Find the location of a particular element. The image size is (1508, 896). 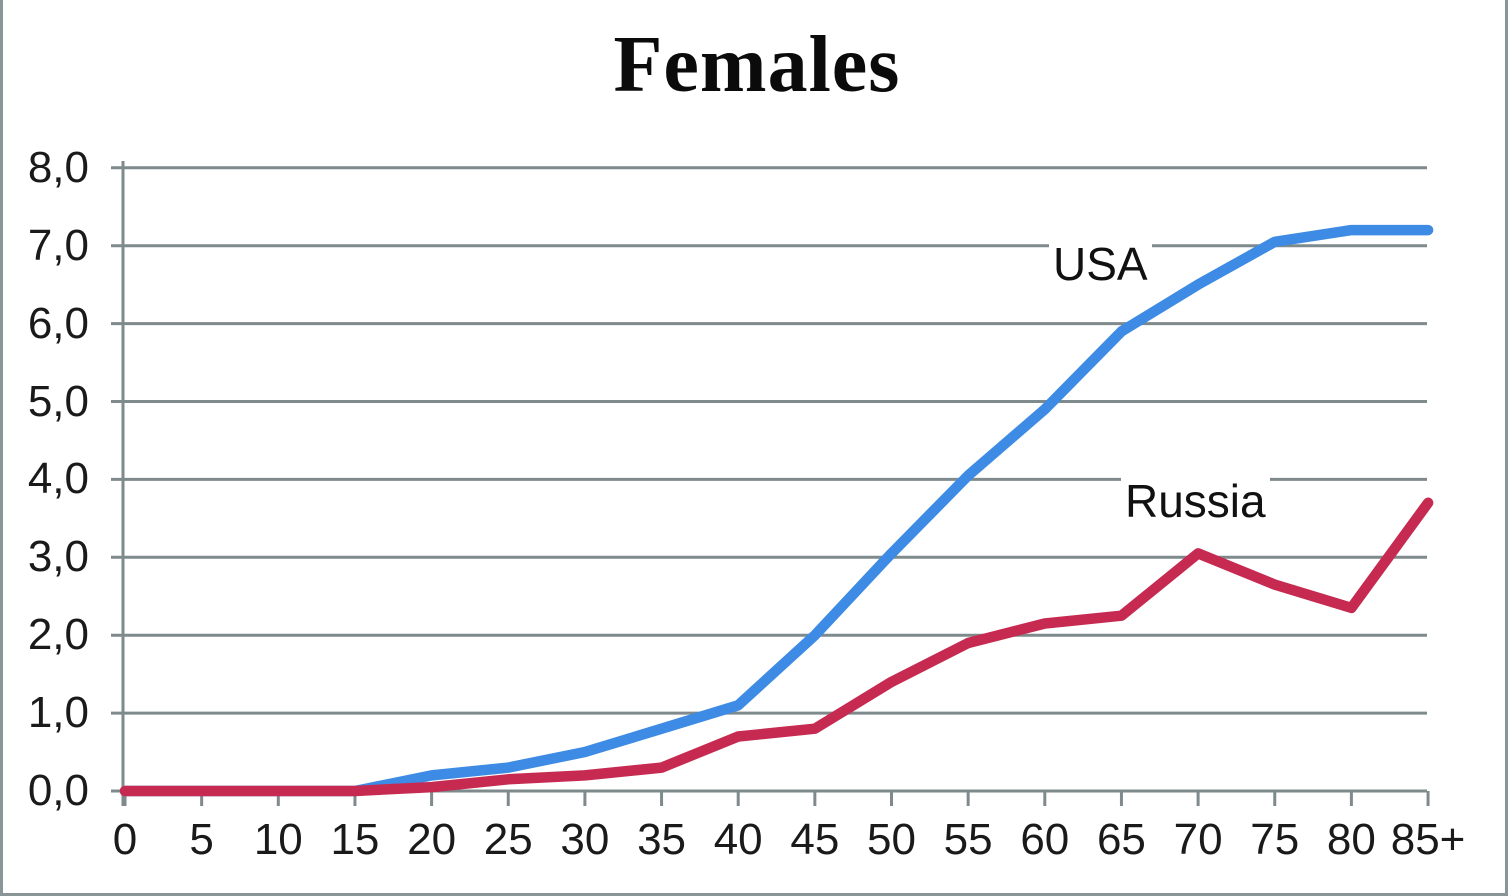

y-tick-label: 8,0 is located at coordinates (58, 167).